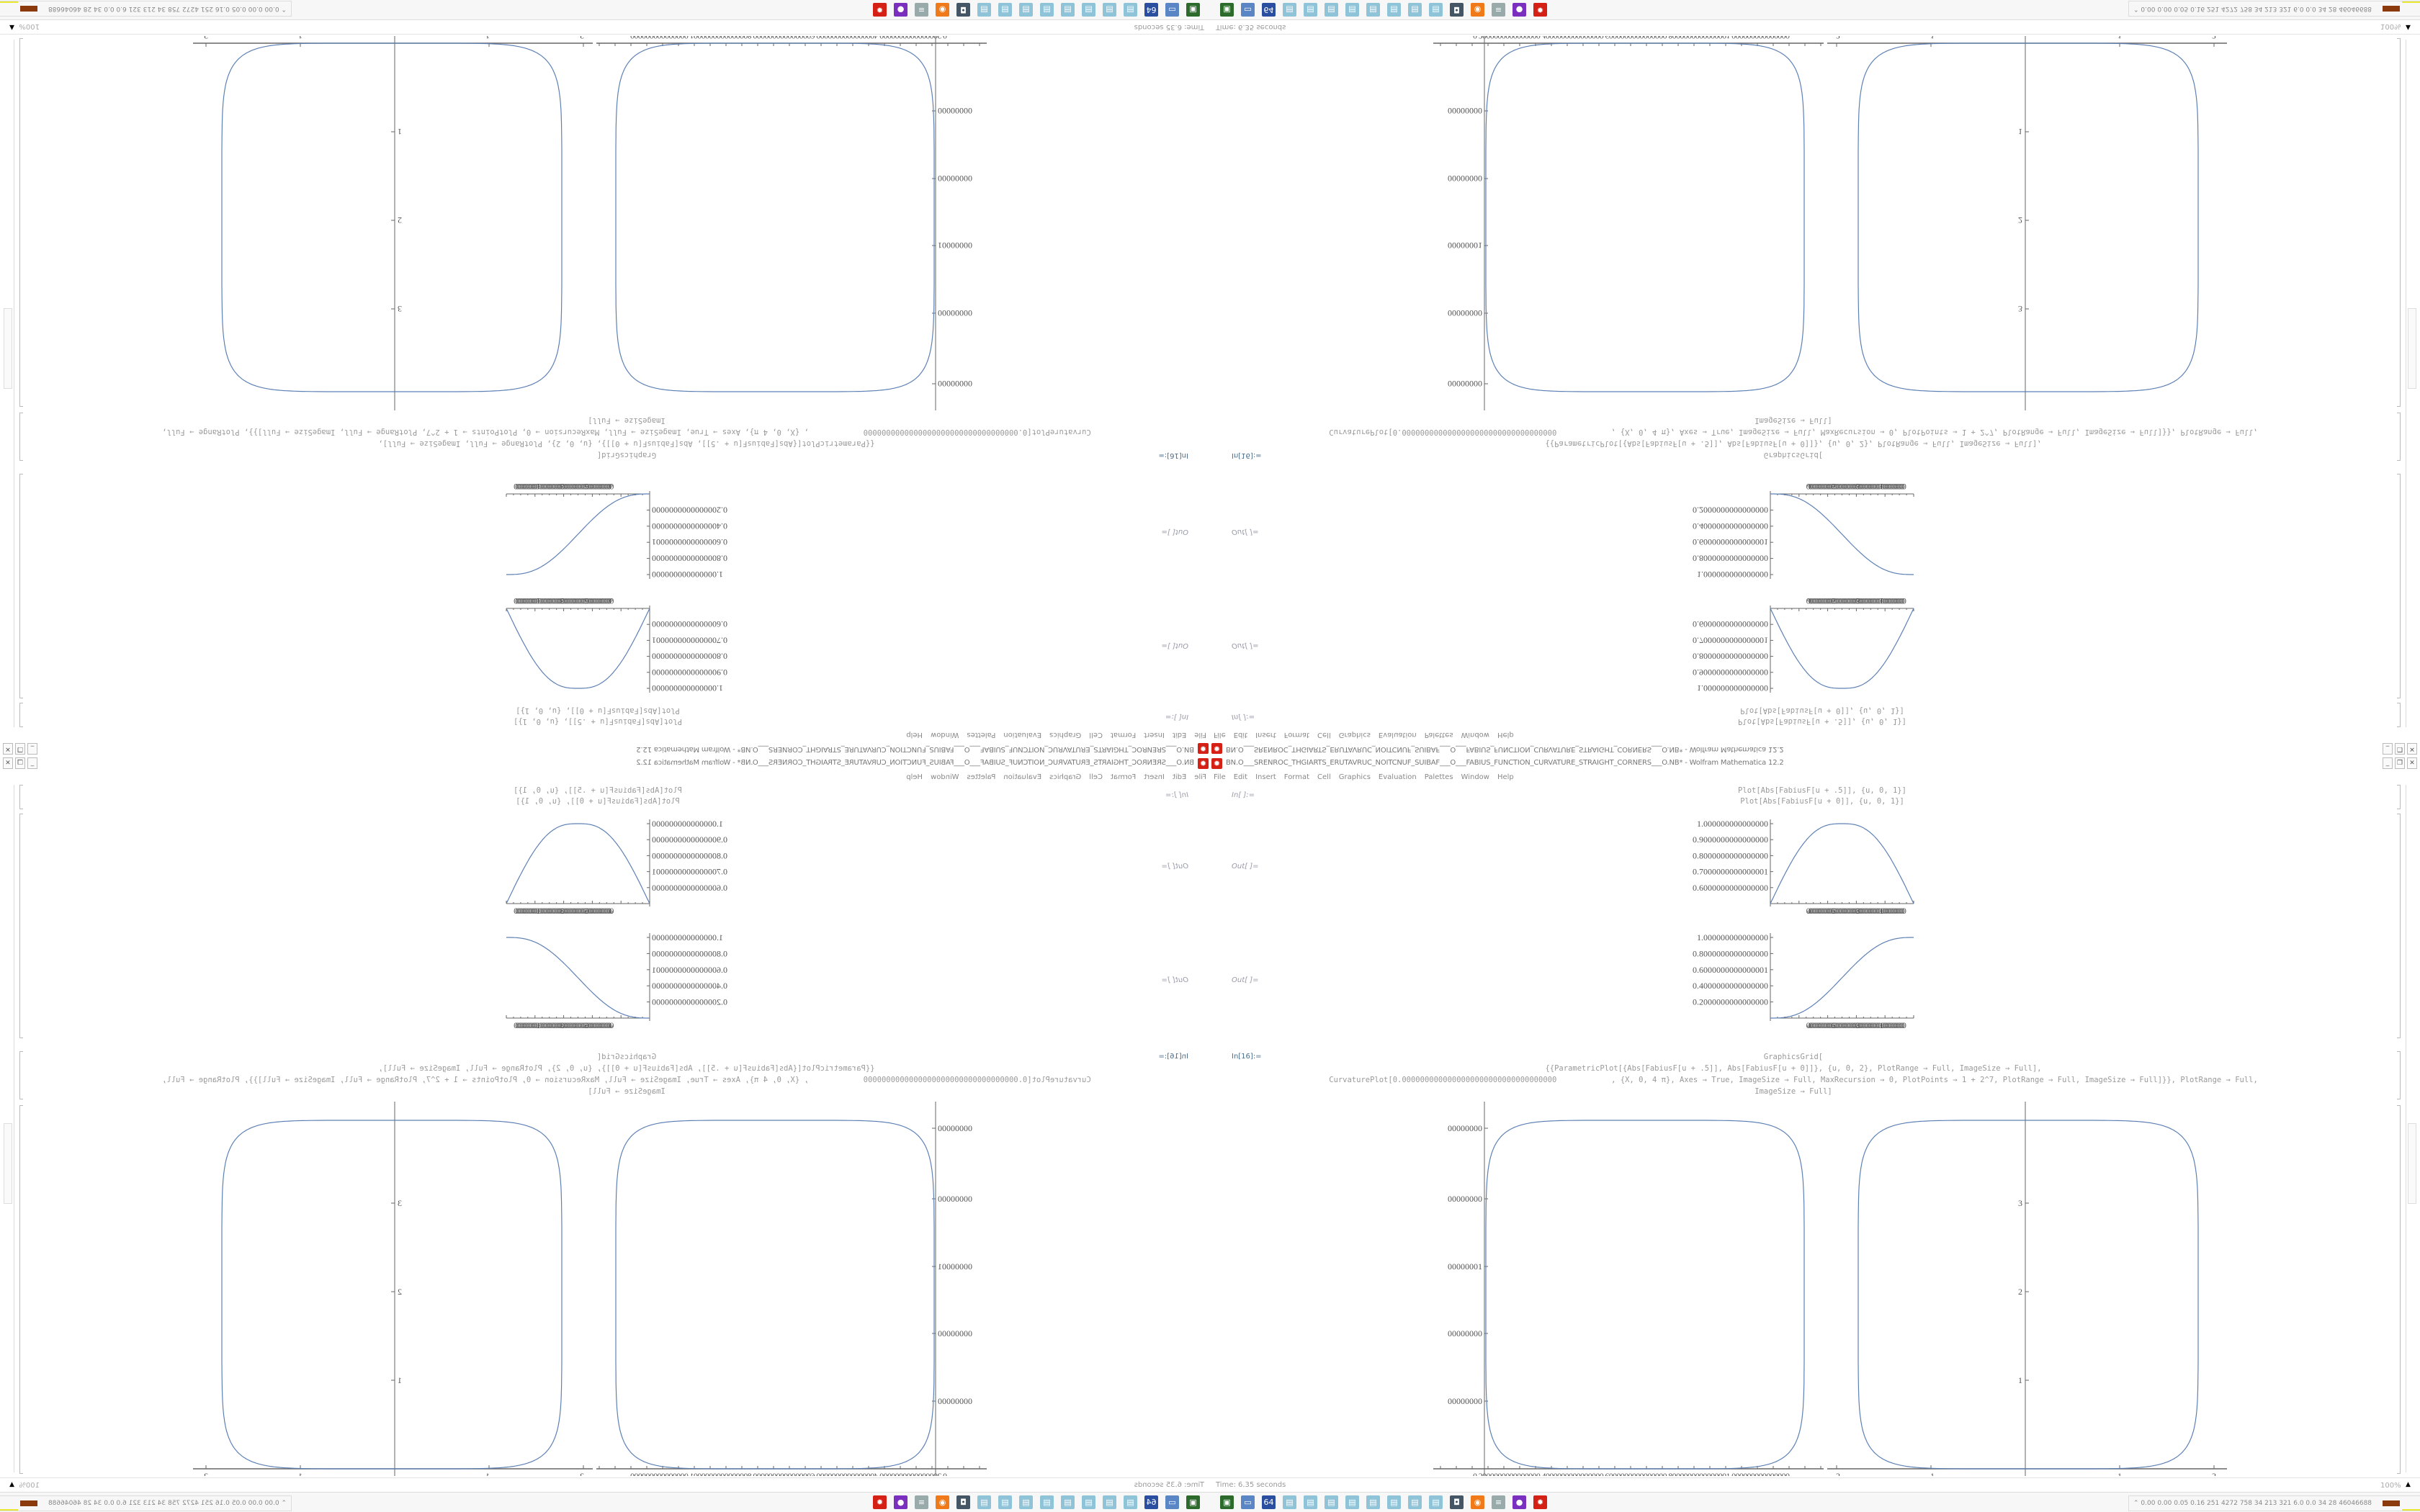  What do you see at coordinates (1499, 10) in the screenshot?
I see `notepad-scroll-icon: ≡` at bounding box center [1499, 10].